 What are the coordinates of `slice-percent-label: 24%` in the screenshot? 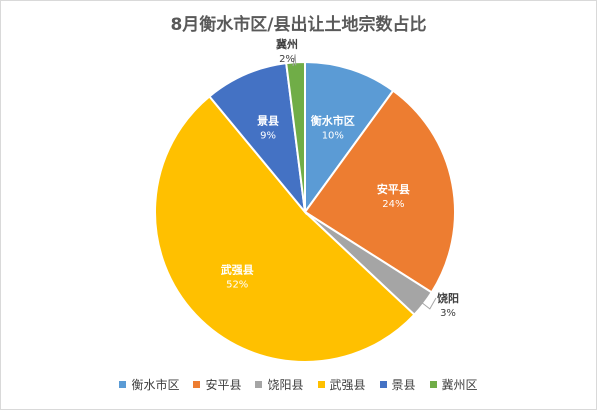 It's located at (393, 204).